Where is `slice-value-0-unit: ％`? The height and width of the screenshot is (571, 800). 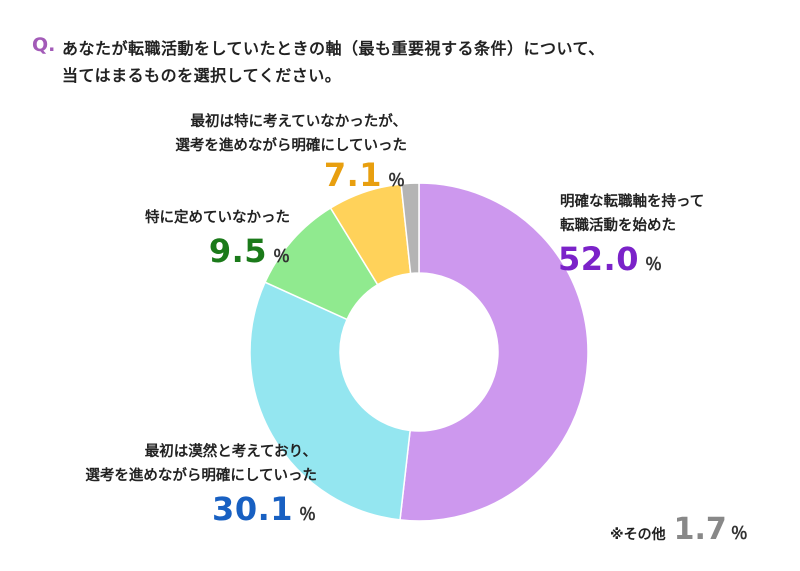
slice-value-0-unit: ％ is located at coordinates (653, 265).